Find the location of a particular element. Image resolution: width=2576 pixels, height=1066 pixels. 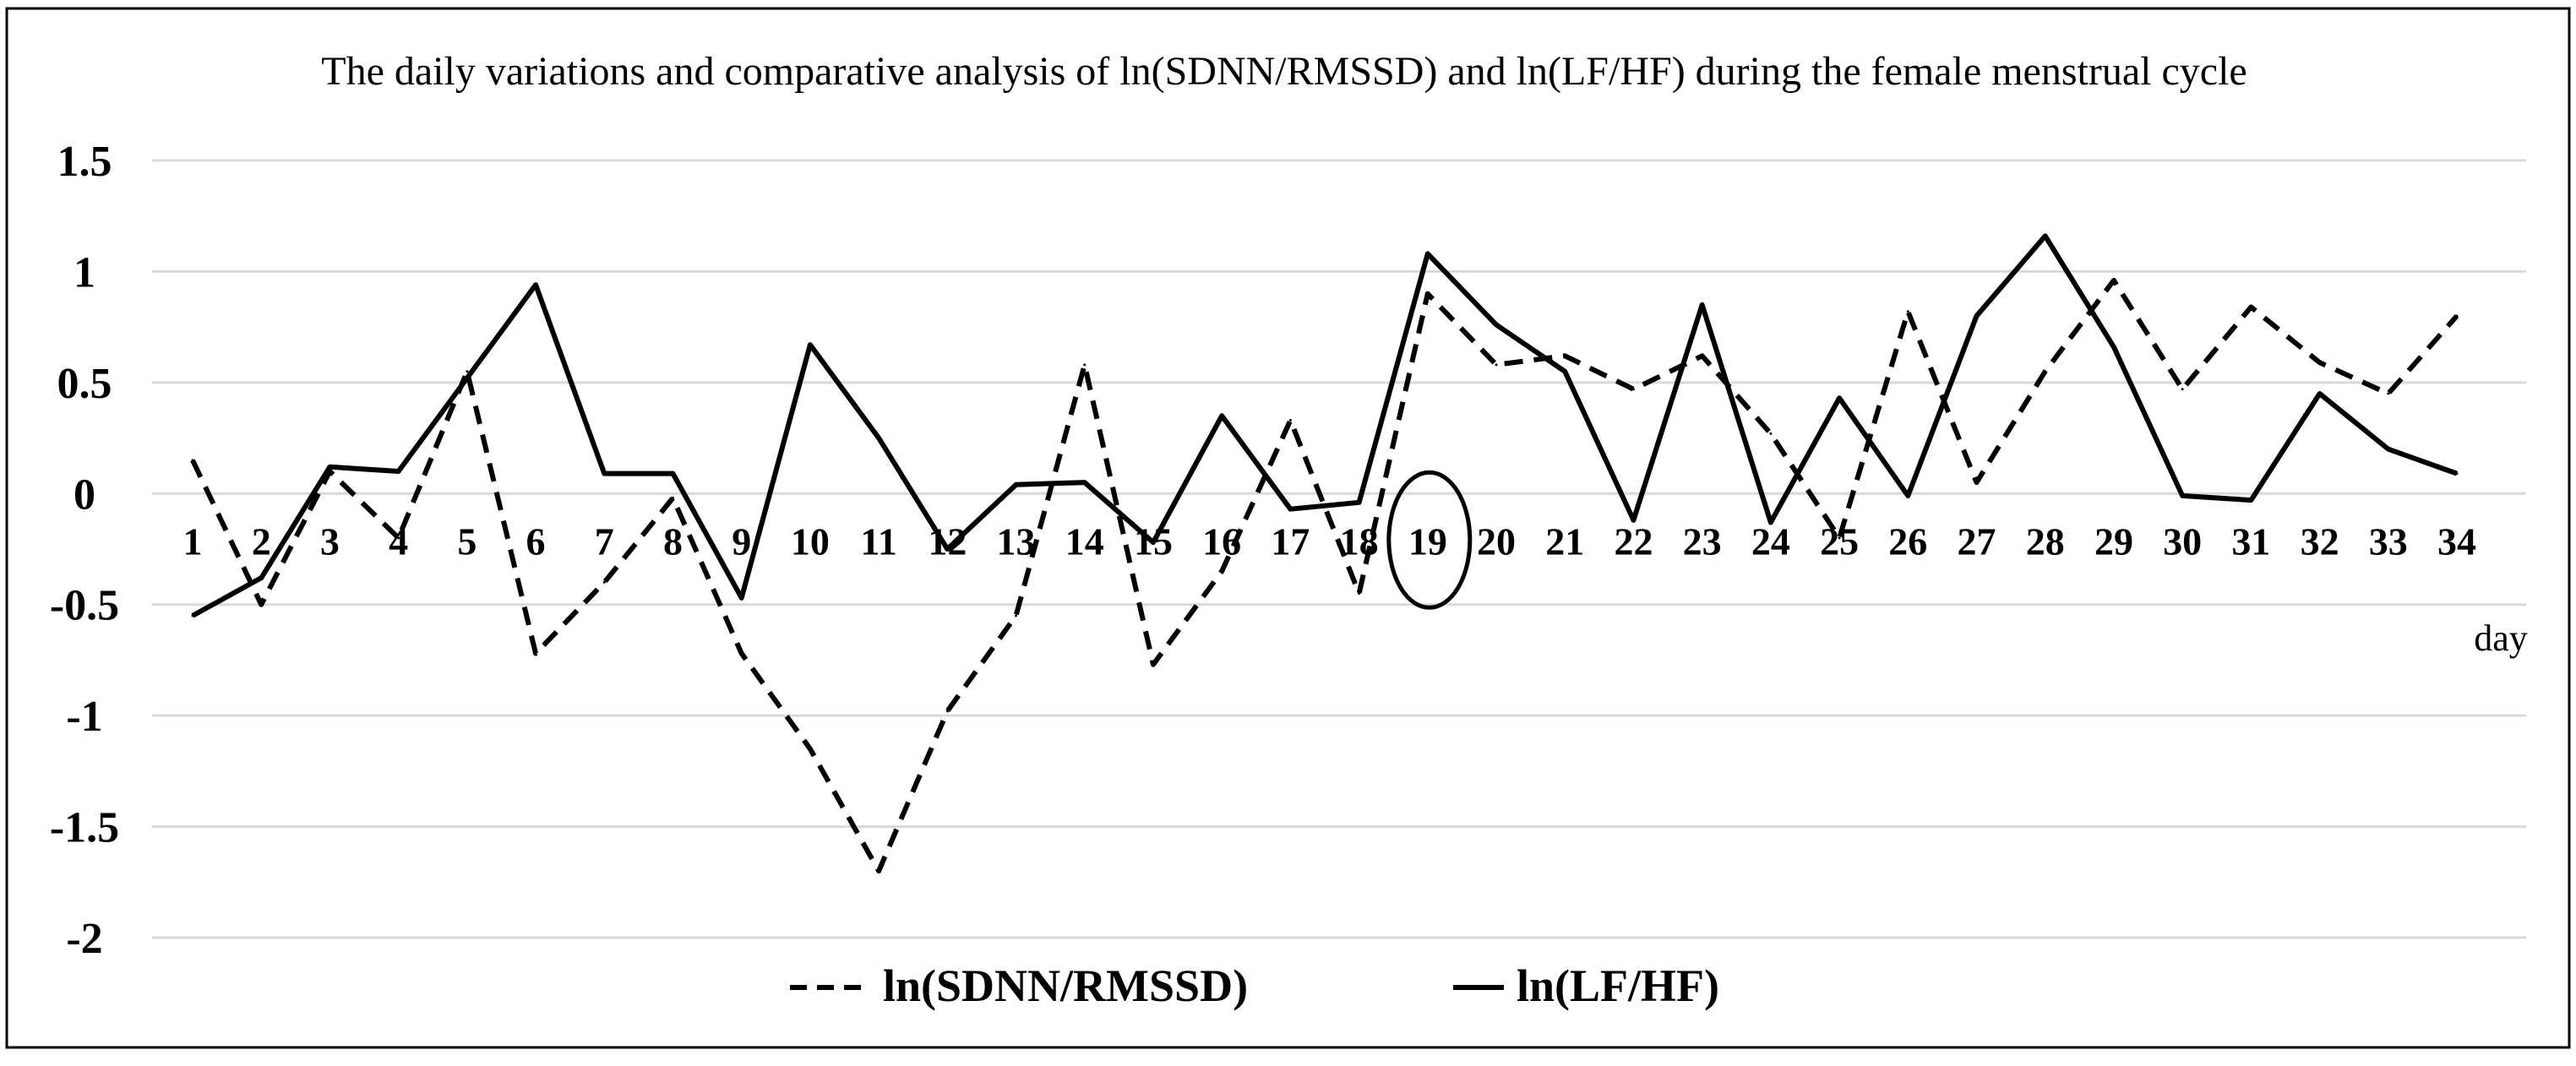

x-axis-unit-label: day is located at coordinates (2501, 638).